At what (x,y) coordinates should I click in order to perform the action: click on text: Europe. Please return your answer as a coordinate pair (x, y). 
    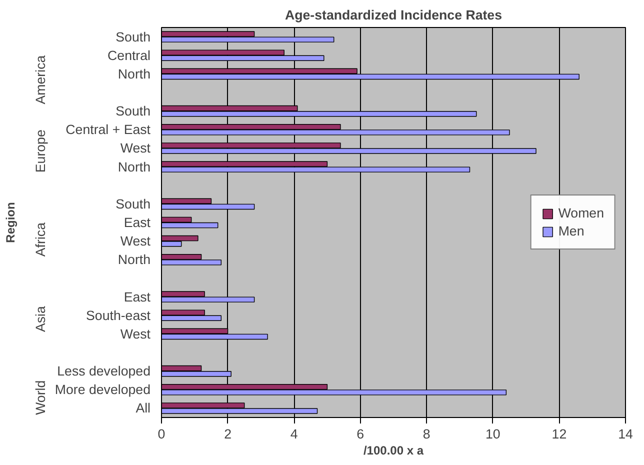
    Looking at the image, I should click on (40, 151).